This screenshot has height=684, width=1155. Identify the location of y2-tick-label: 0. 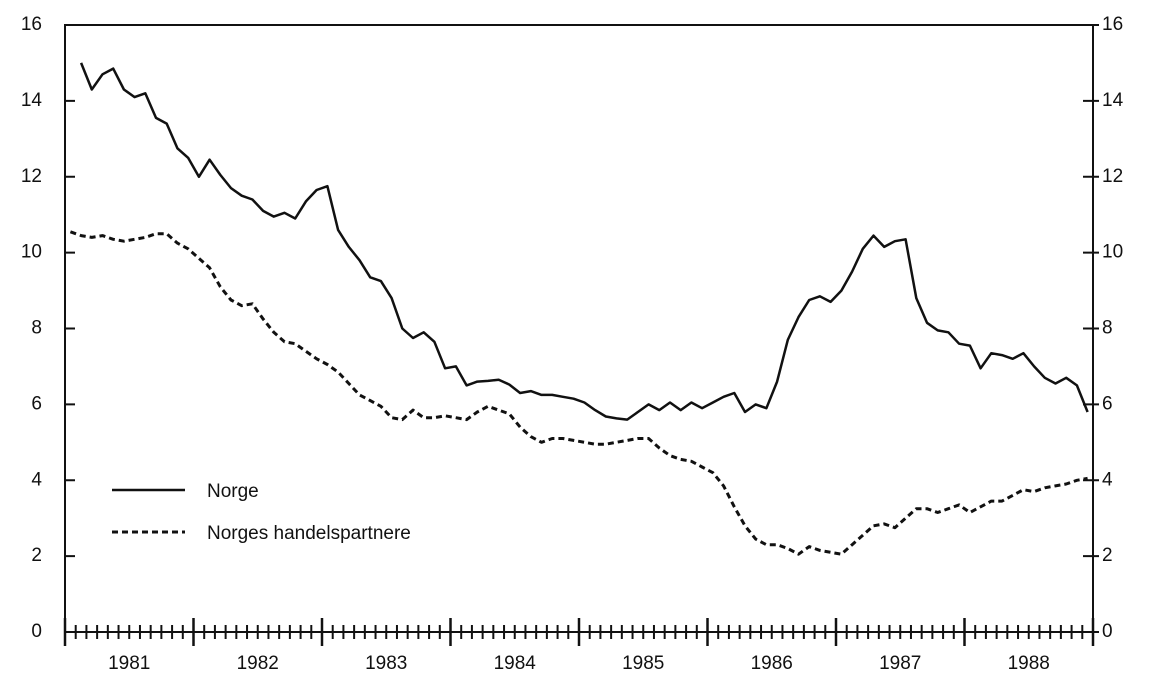
(1107, 631).